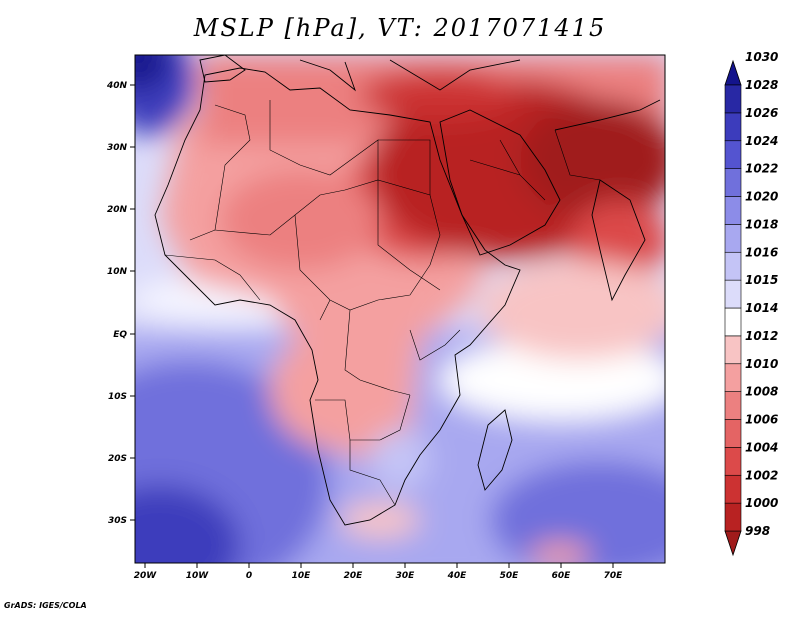  I want to click on colorbar-bottom-arrow, so click(733, 543).